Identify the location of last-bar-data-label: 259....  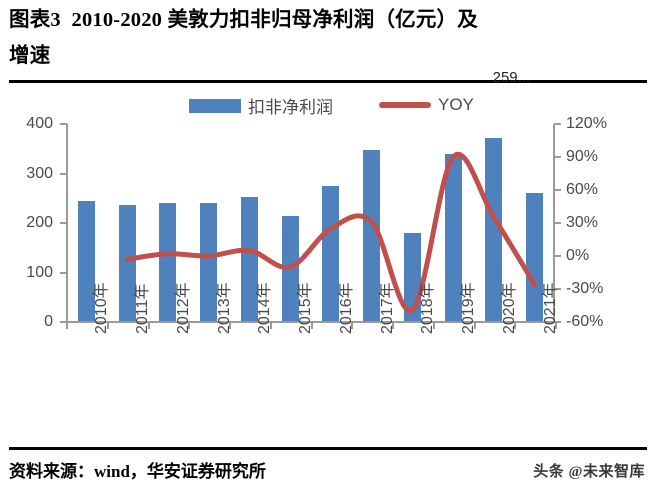
(511, 77).